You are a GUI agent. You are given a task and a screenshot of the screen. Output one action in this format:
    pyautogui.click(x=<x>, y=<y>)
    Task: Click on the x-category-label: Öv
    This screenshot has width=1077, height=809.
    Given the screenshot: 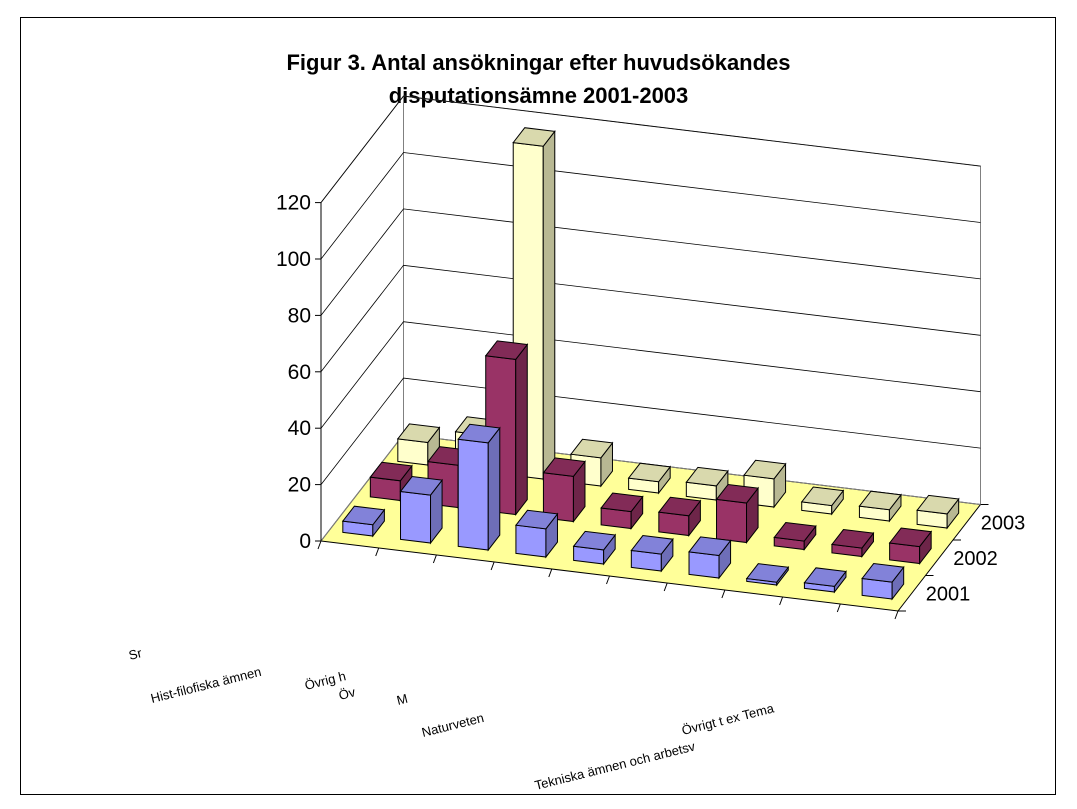 What is the action you would take?
    pyautogui.click(x=347, y=693)
    